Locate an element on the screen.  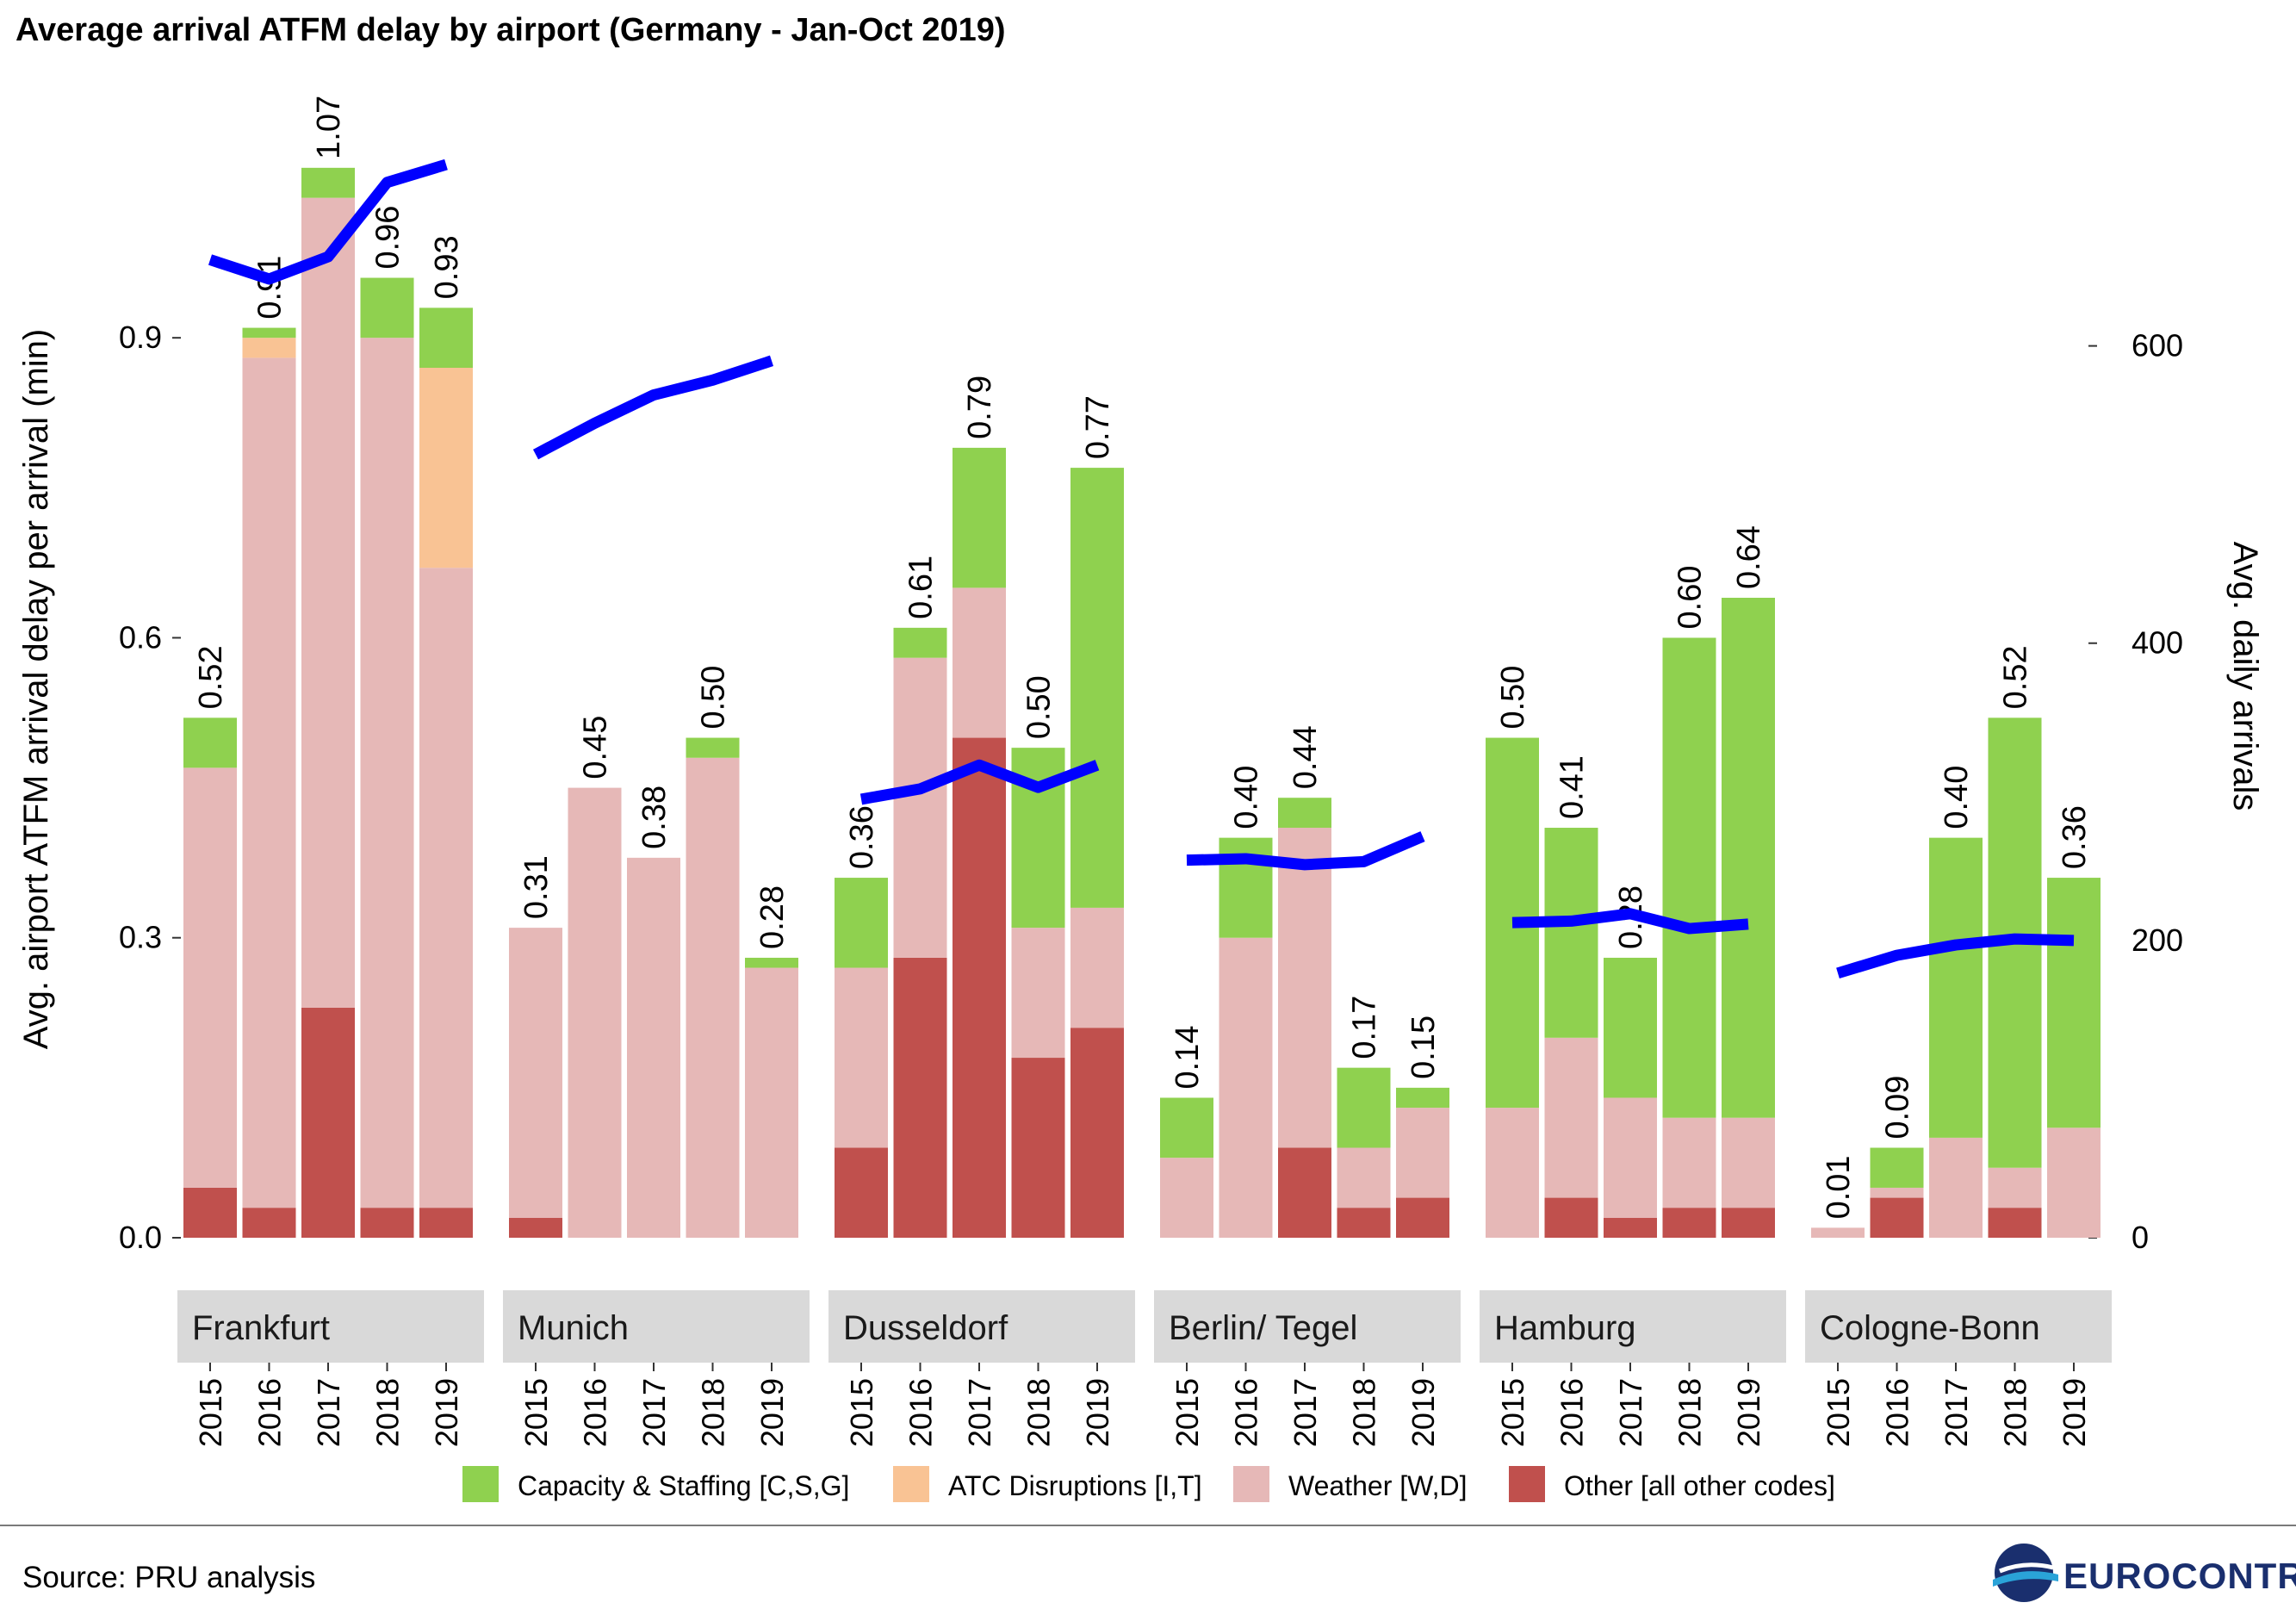
eurocontrol-logo: EUROCONTROL is located at coordinates (2138, 1574).